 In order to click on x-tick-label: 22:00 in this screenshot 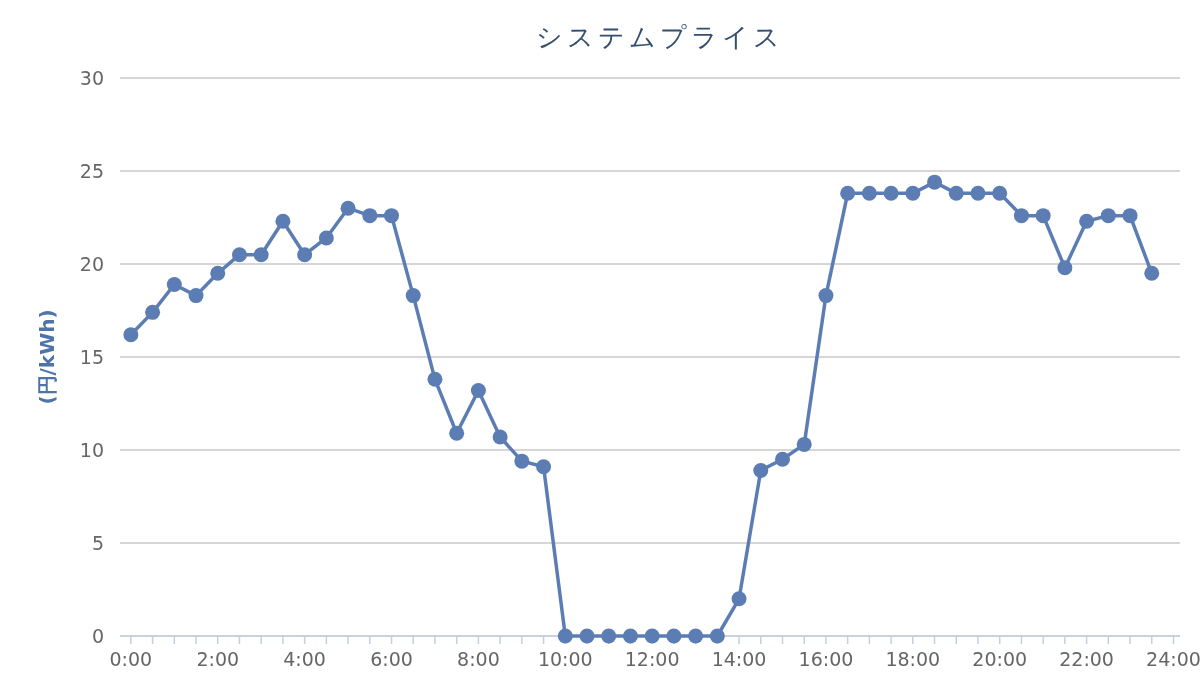, I will do `click(1086, 659)`.